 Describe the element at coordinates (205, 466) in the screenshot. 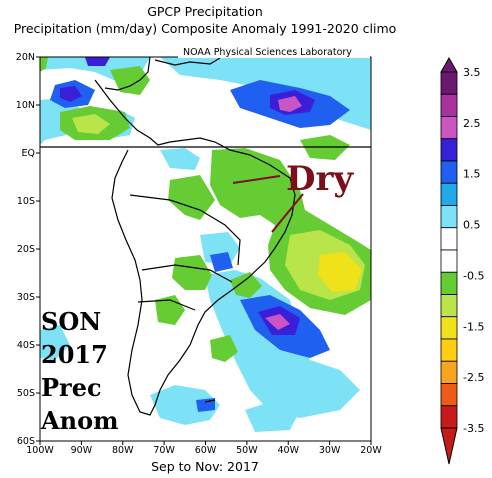

I see `map-footer-date: Sep to Nov: 2017` at that location.